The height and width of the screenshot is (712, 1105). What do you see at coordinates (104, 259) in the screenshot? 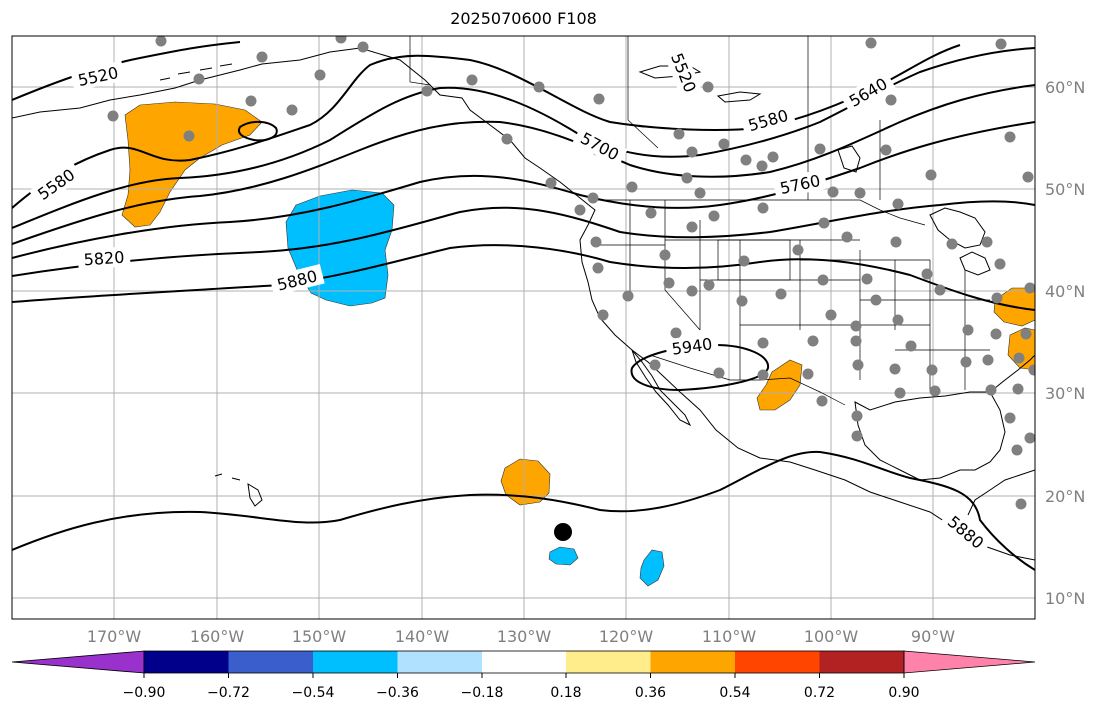
I see `contour-label-5820: 5820` at bounding box center [104, 259].